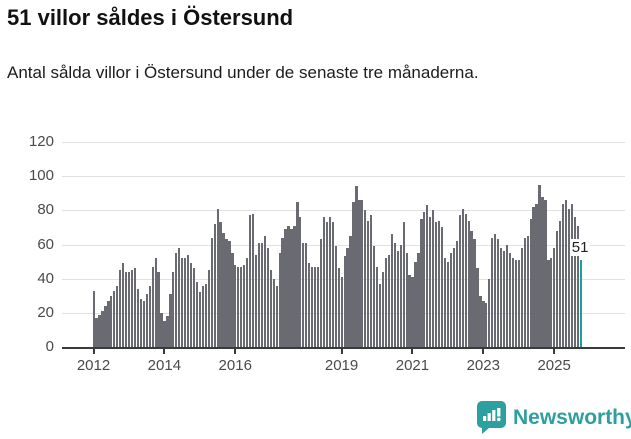 The width and height of the screenshot is (631, 439). Describe the element at coordinates (41, 176) in the screenshot. I see `y-axis-tick-label: 100` at that location.